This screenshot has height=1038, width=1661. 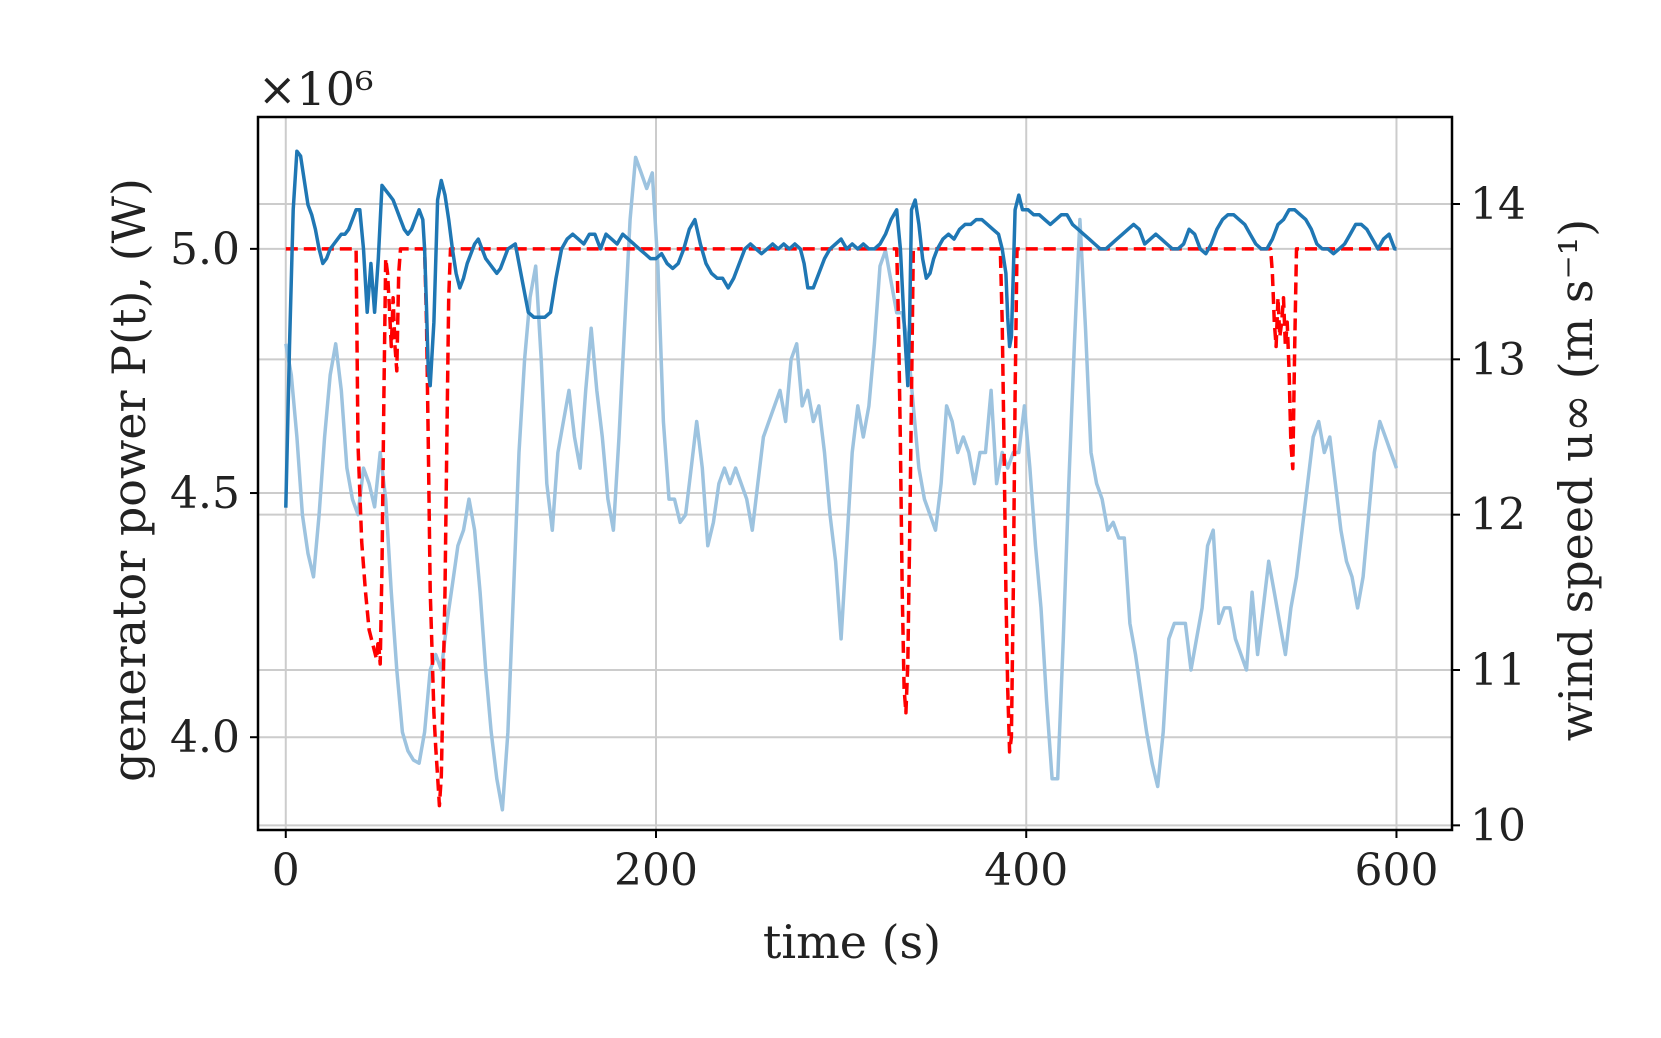 What do you see at coordinates (1396, 870) in the screenshot?
I see `x-tick-label: 600` at bounding box center [1396, 870].